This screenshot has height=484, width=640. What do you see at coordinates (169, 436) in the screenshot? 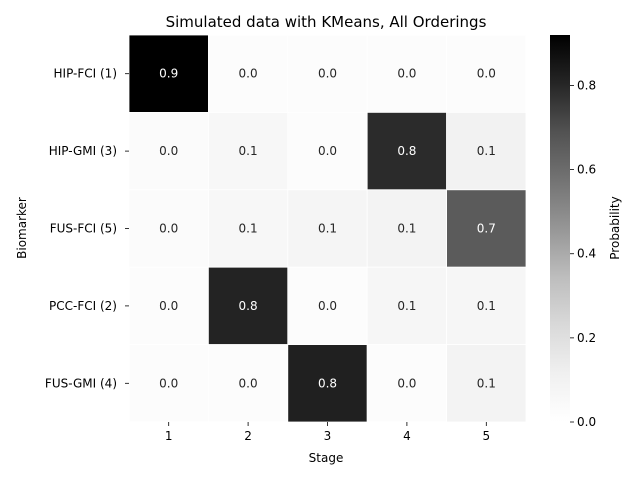
I see `x-tick-label: 1` at bounding box center [169, 436].